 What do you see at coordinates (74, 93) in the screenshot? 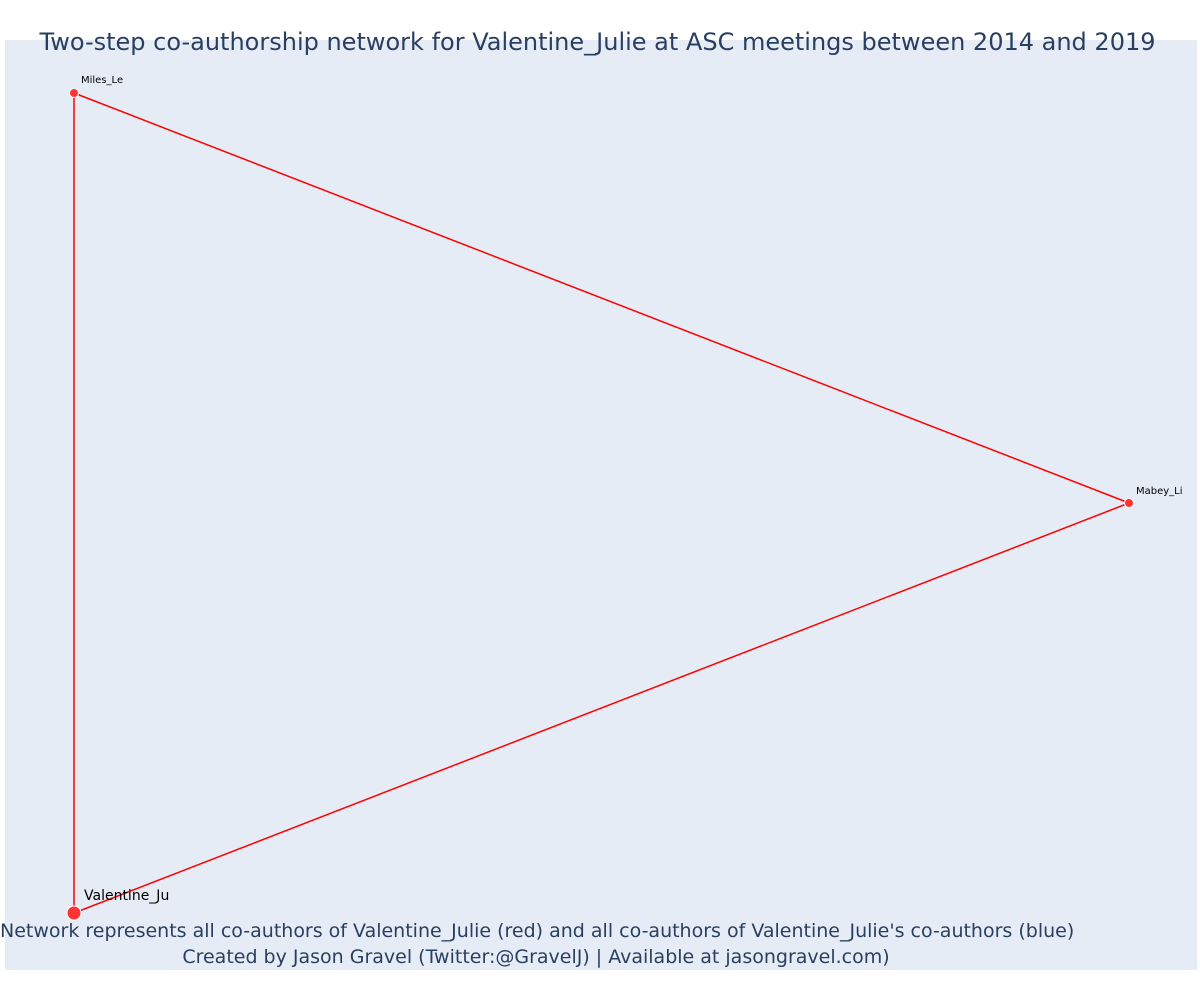
I see `node-miles` at bounding box center [74, 93].